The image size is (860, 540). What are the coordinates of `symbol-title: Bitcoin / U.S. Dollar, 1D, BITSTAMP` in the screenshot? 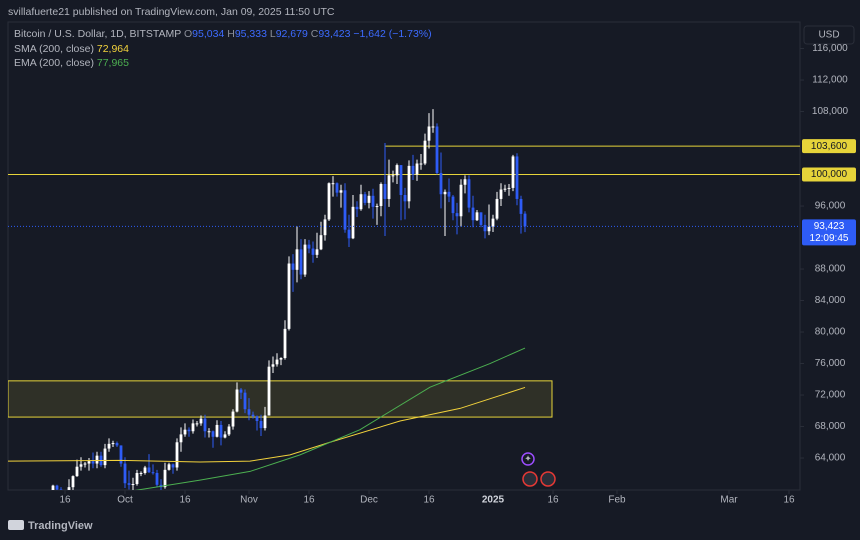 It's located at (98, 34).